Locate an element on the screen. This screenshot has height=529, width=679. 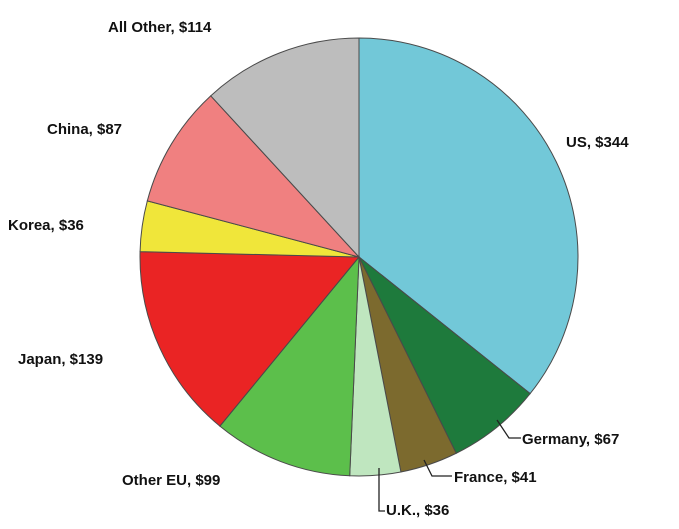
pie-slice-all-other is located at coordinates (285, 148).